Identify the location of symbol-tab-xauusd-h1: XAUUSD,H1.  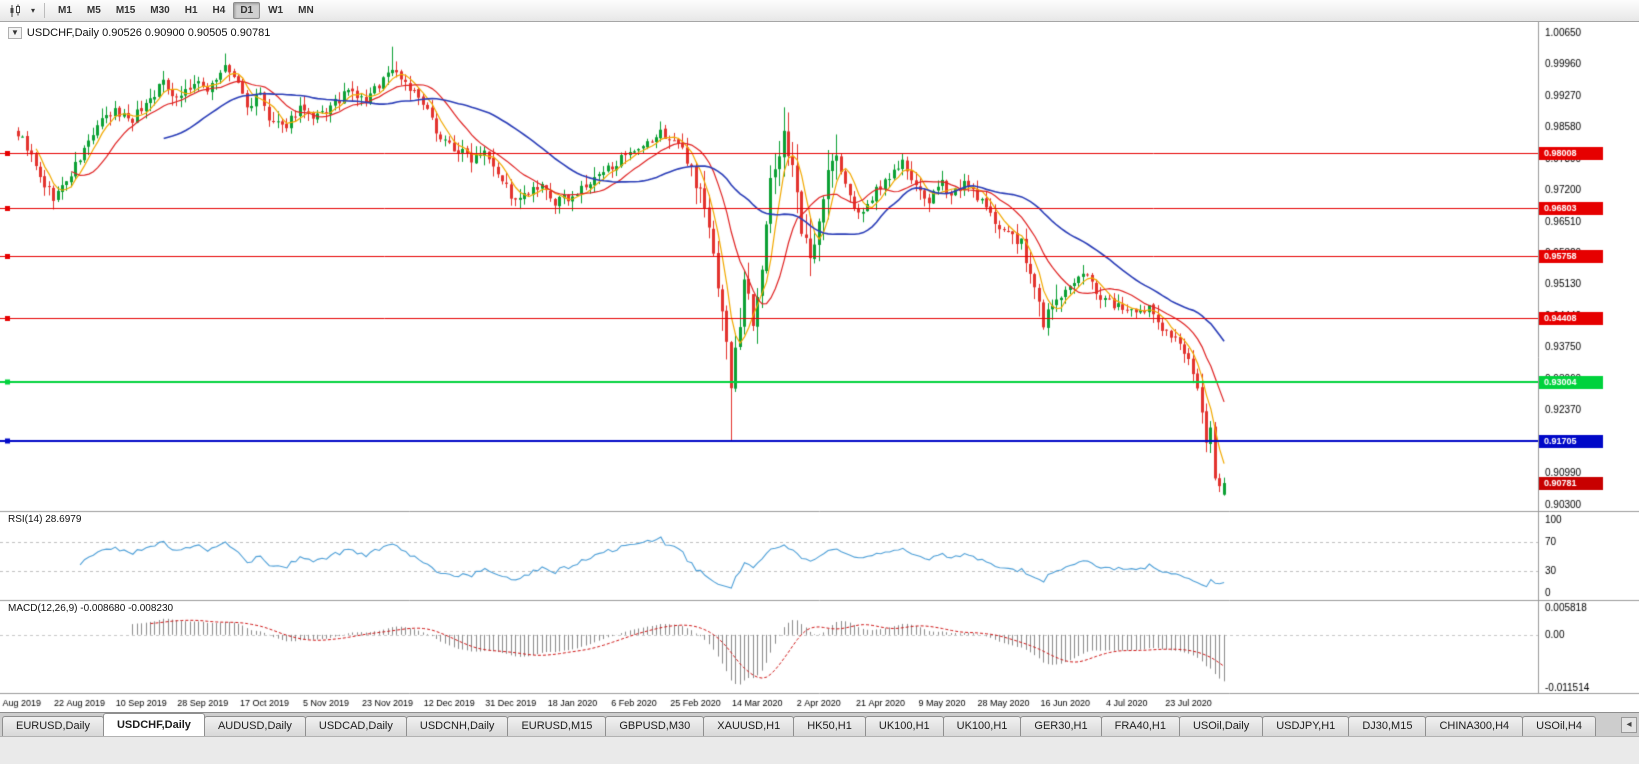
(749, 726).